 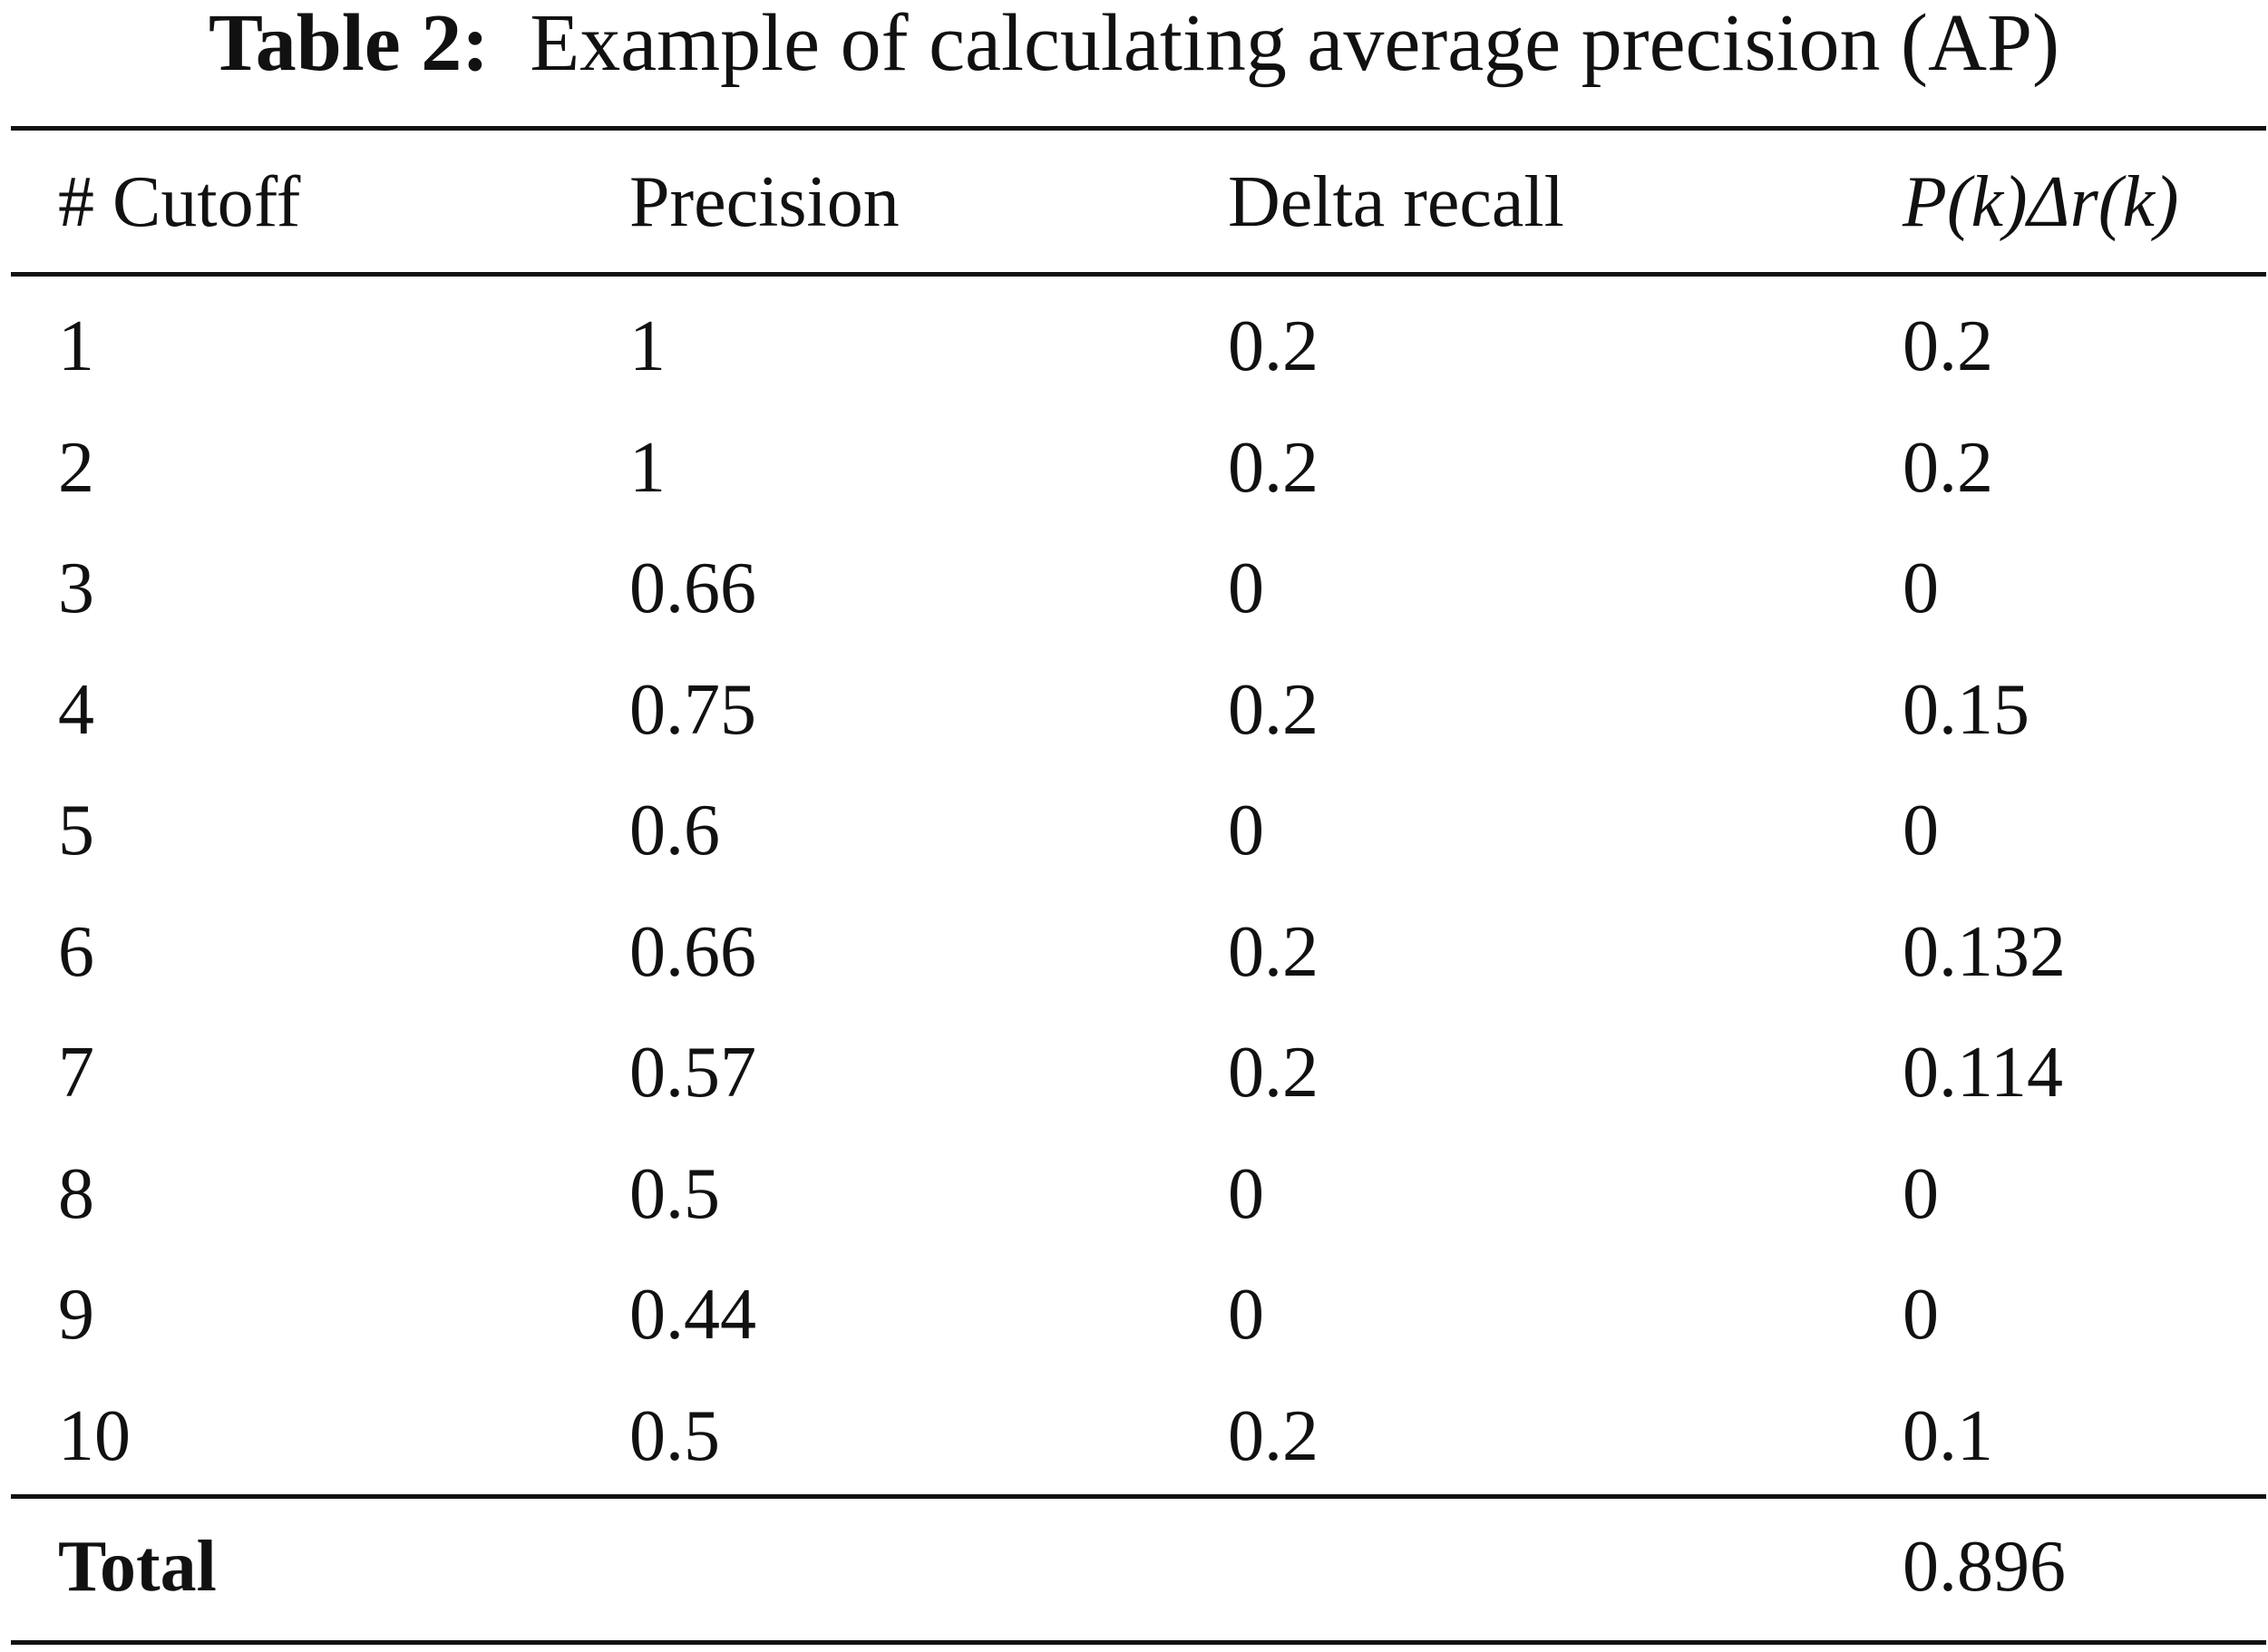 I want to click on total-value: 0.896, so click(x=1984, y=1567).